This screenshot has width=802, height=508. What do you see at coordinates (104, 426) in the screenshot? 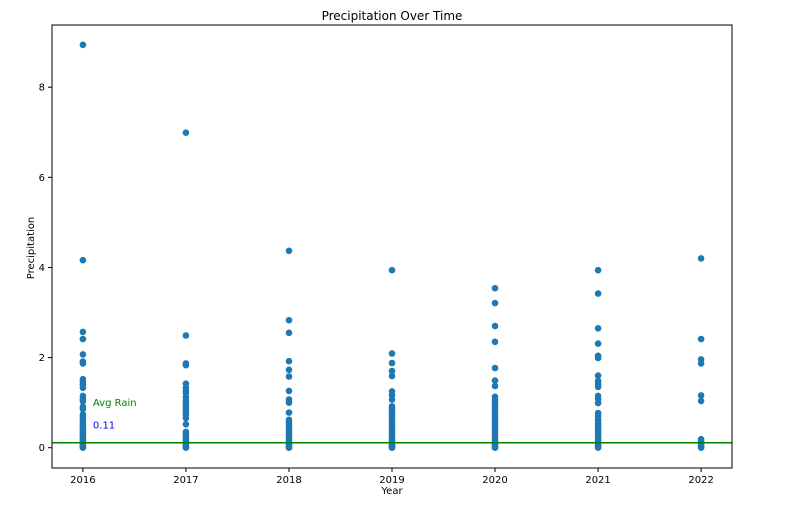
I see `avg-rain-value: 0.11` at bounding box center [104, 426].